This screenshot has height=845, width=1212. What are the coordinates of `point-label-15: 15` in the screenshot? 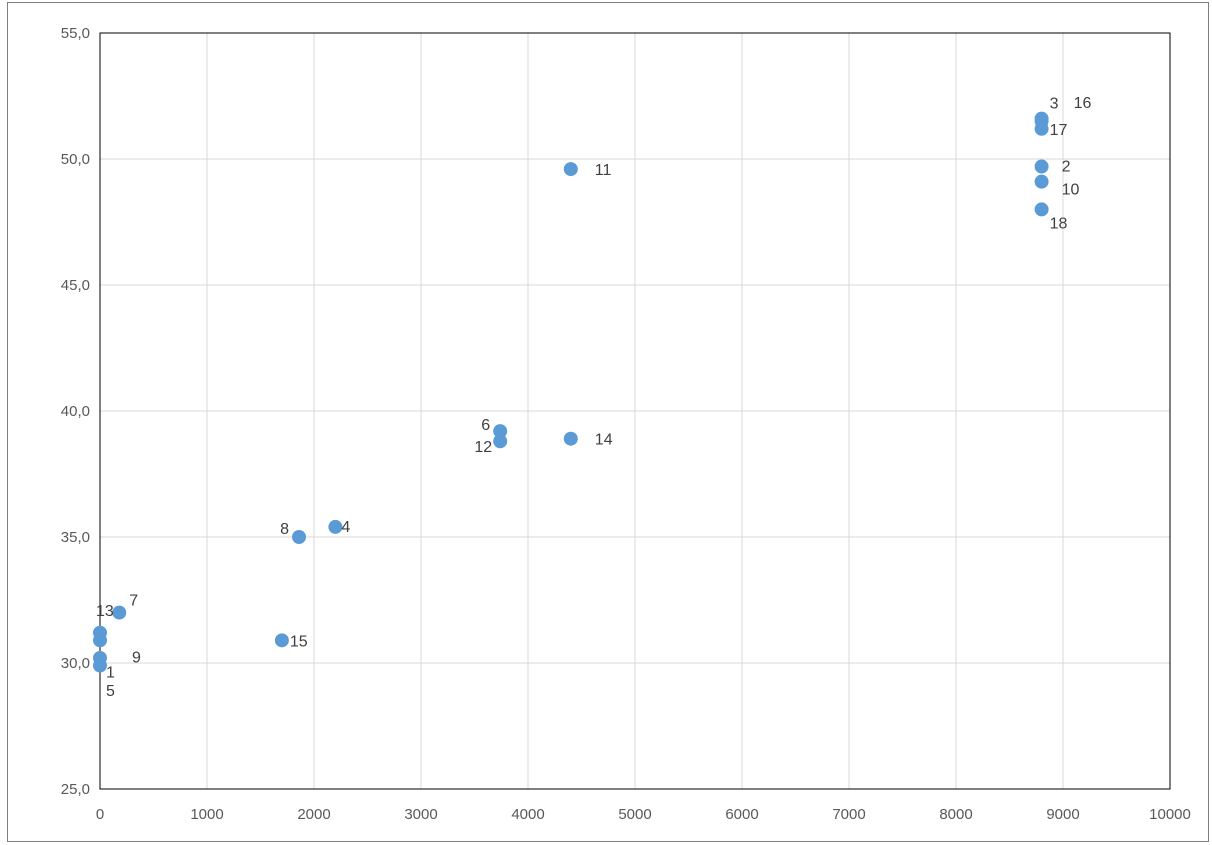 It's located at (299, 641).